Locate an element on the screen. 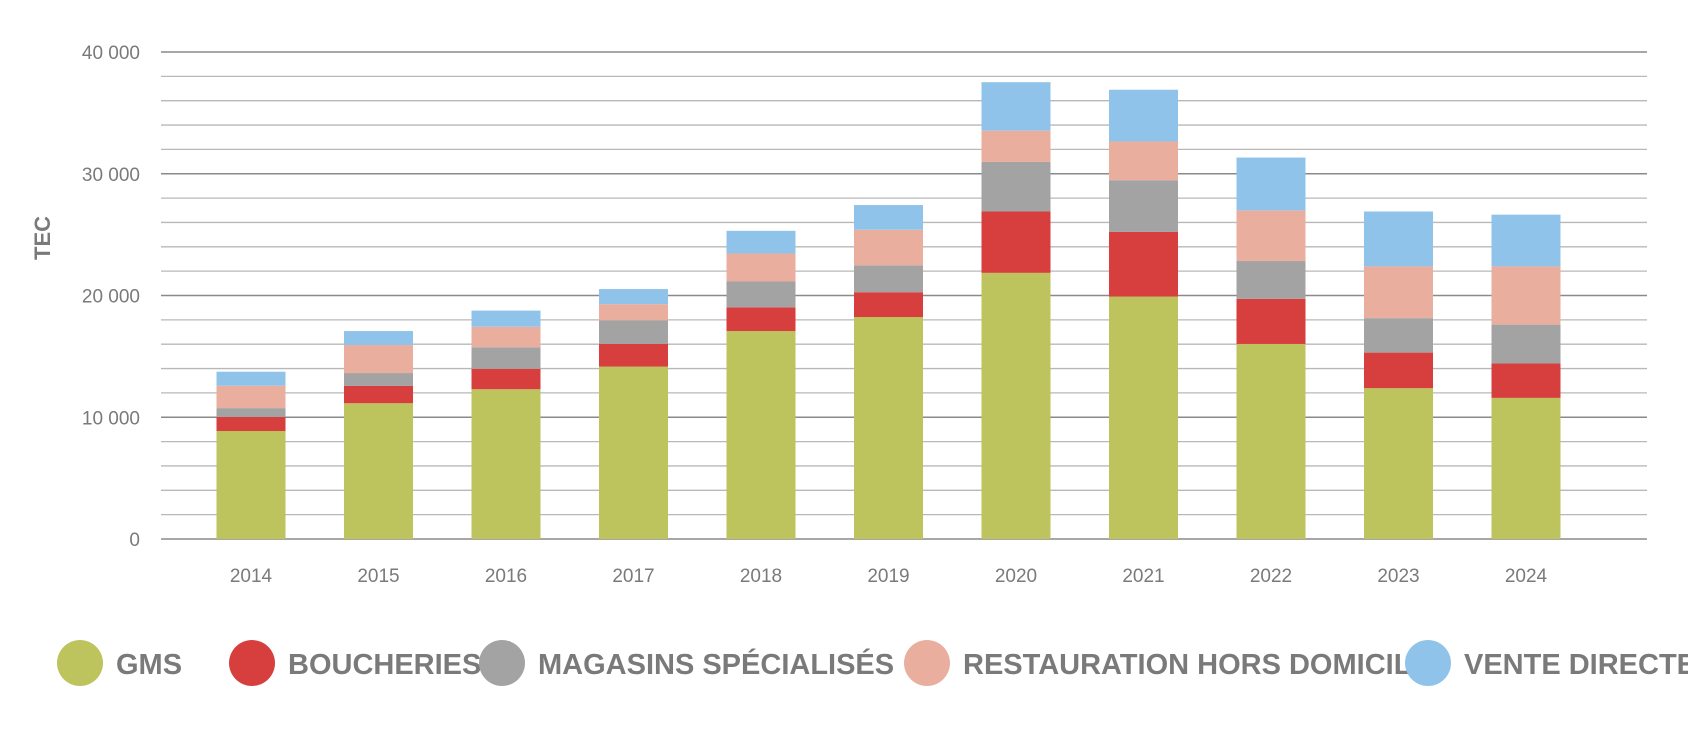 This screenshot has width=1688, height=754. legend-label: GMS is located at coordinates (149, 665).